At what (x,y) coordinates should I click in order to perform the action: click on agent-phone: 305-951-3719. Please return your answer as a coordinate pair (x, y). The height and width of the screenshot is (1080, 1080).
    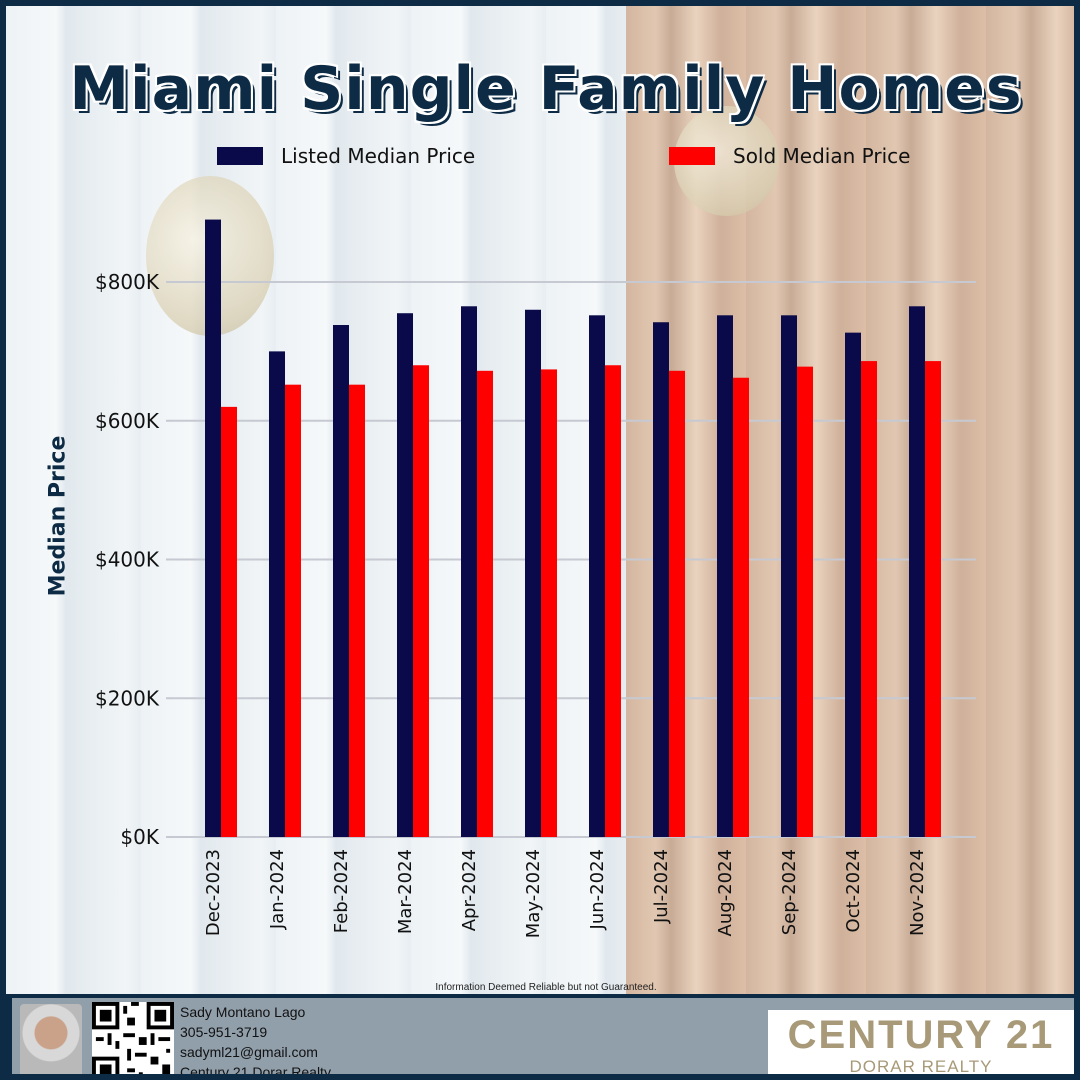
    Looking at the image, I should click on (224, 1032).